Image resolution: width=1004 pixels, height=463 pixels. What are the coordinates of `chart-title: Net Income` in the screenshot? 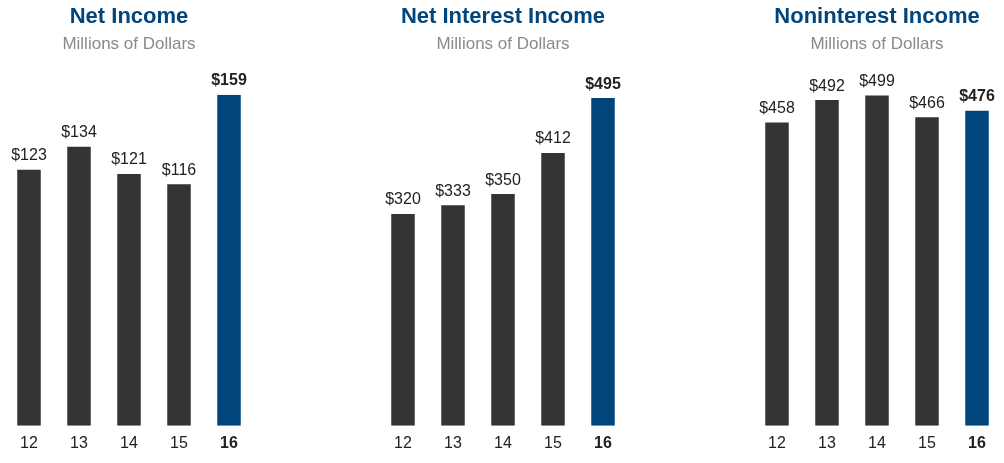 It's located at (129, 16).